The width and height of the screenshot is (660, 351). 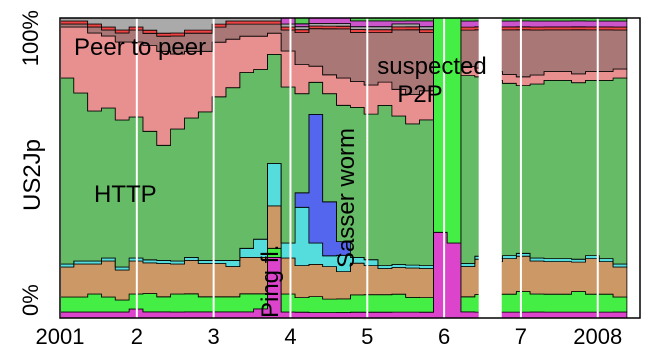 What do you see at coordinates (30, 38) in the screenshot?
I see `y-tick-top: 100%` at bounding box center [30, 38].